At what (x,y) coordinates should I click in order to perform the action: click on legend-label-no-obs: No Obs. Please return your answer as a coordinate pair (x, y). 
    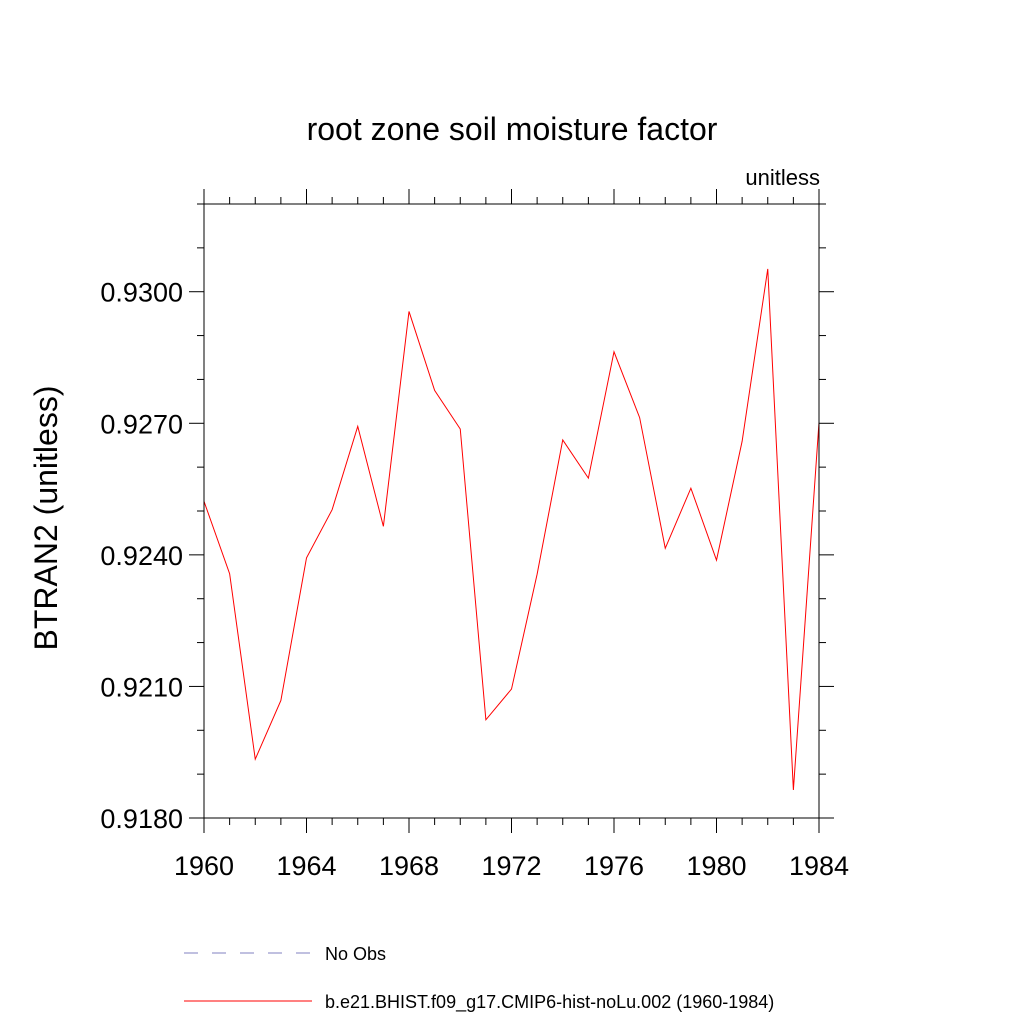
    Looking at the image, I should click on (355, 954).